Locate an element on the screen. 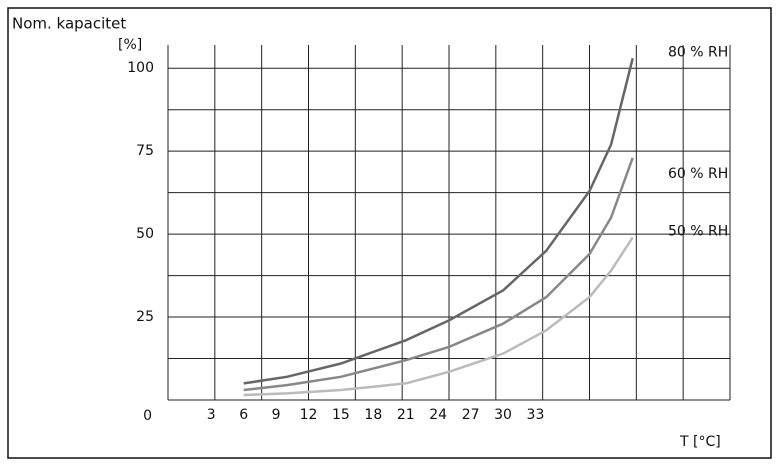 Image resolution: width=779 pixels, height=465 pixels. x-tick-label: 12 is located at coordinates (309, 415).